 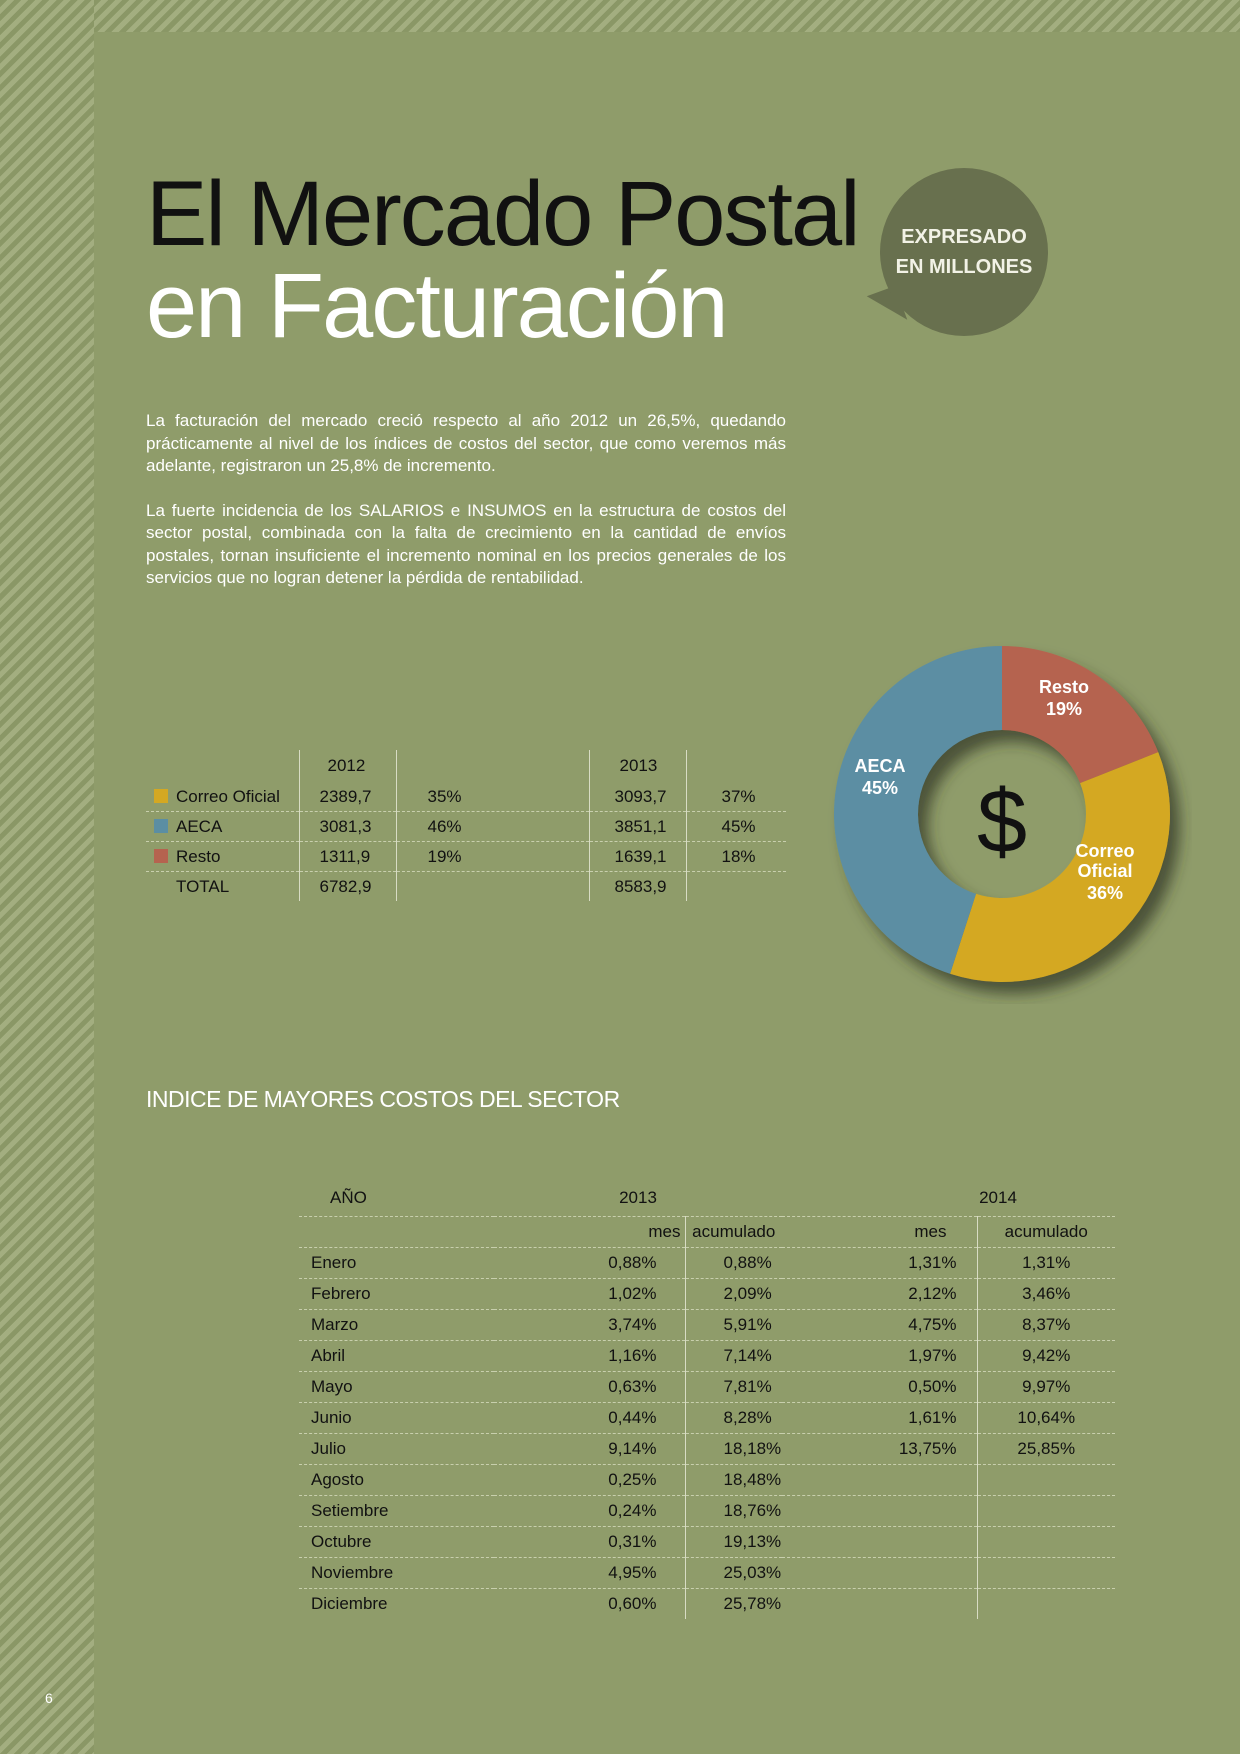 What do you see at coordinates (348, 826) in the screenshot?
I see `value-2012: 3081,3` at bounding box center [348, 826].